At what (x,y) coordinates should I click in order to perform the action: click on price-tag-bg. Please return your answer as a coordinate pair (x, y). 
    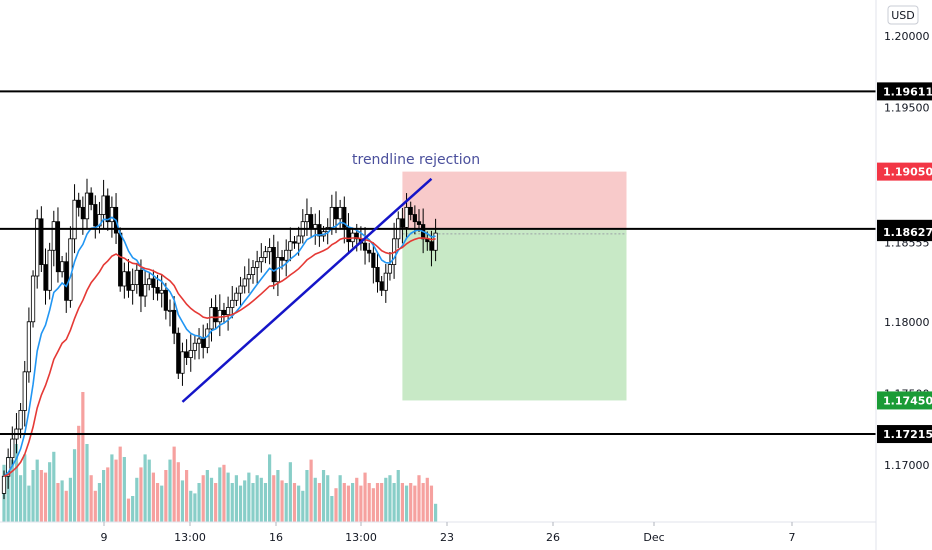
    Looking at the image, I should click on (904, 171).